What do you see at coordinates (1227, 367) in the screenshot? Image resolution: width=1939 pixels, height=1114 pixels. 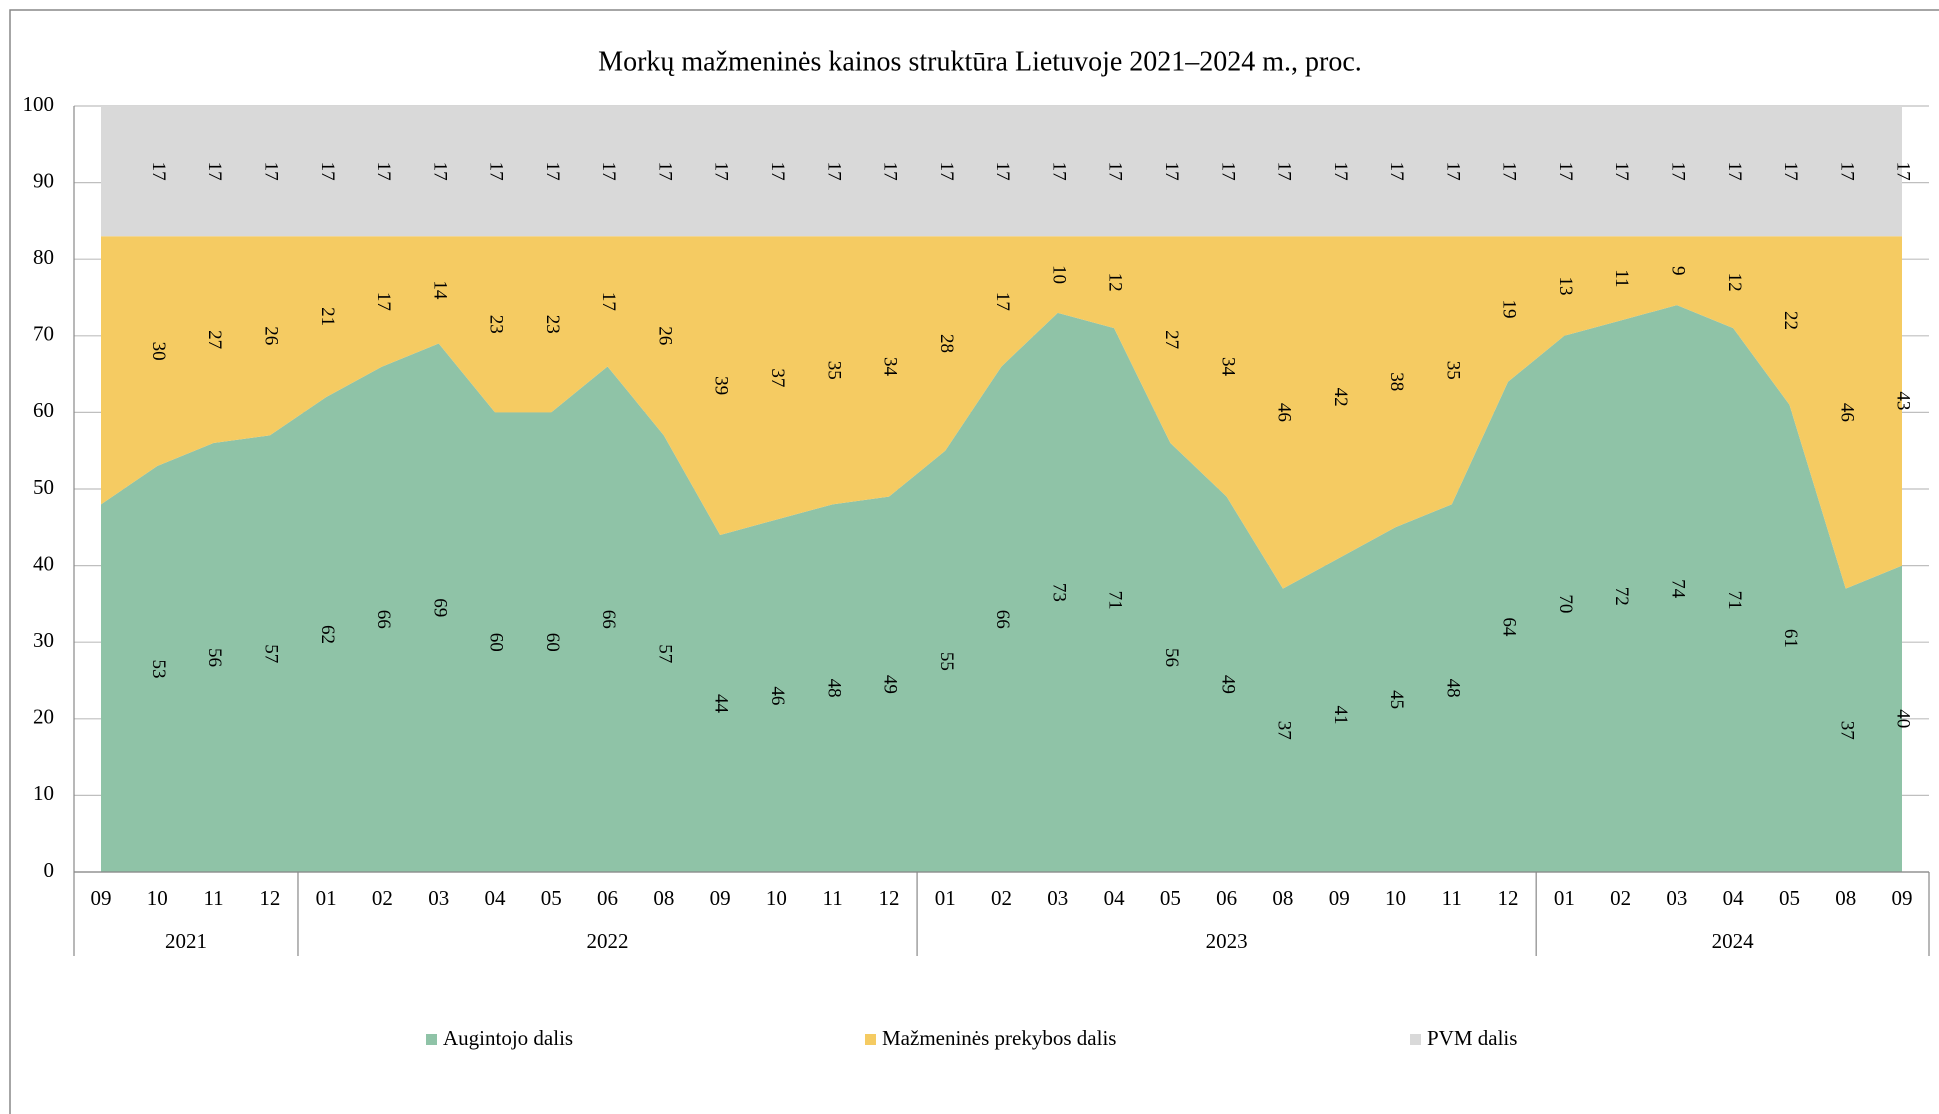 I see `data-label: 34` at bounding box center [1227, 367].